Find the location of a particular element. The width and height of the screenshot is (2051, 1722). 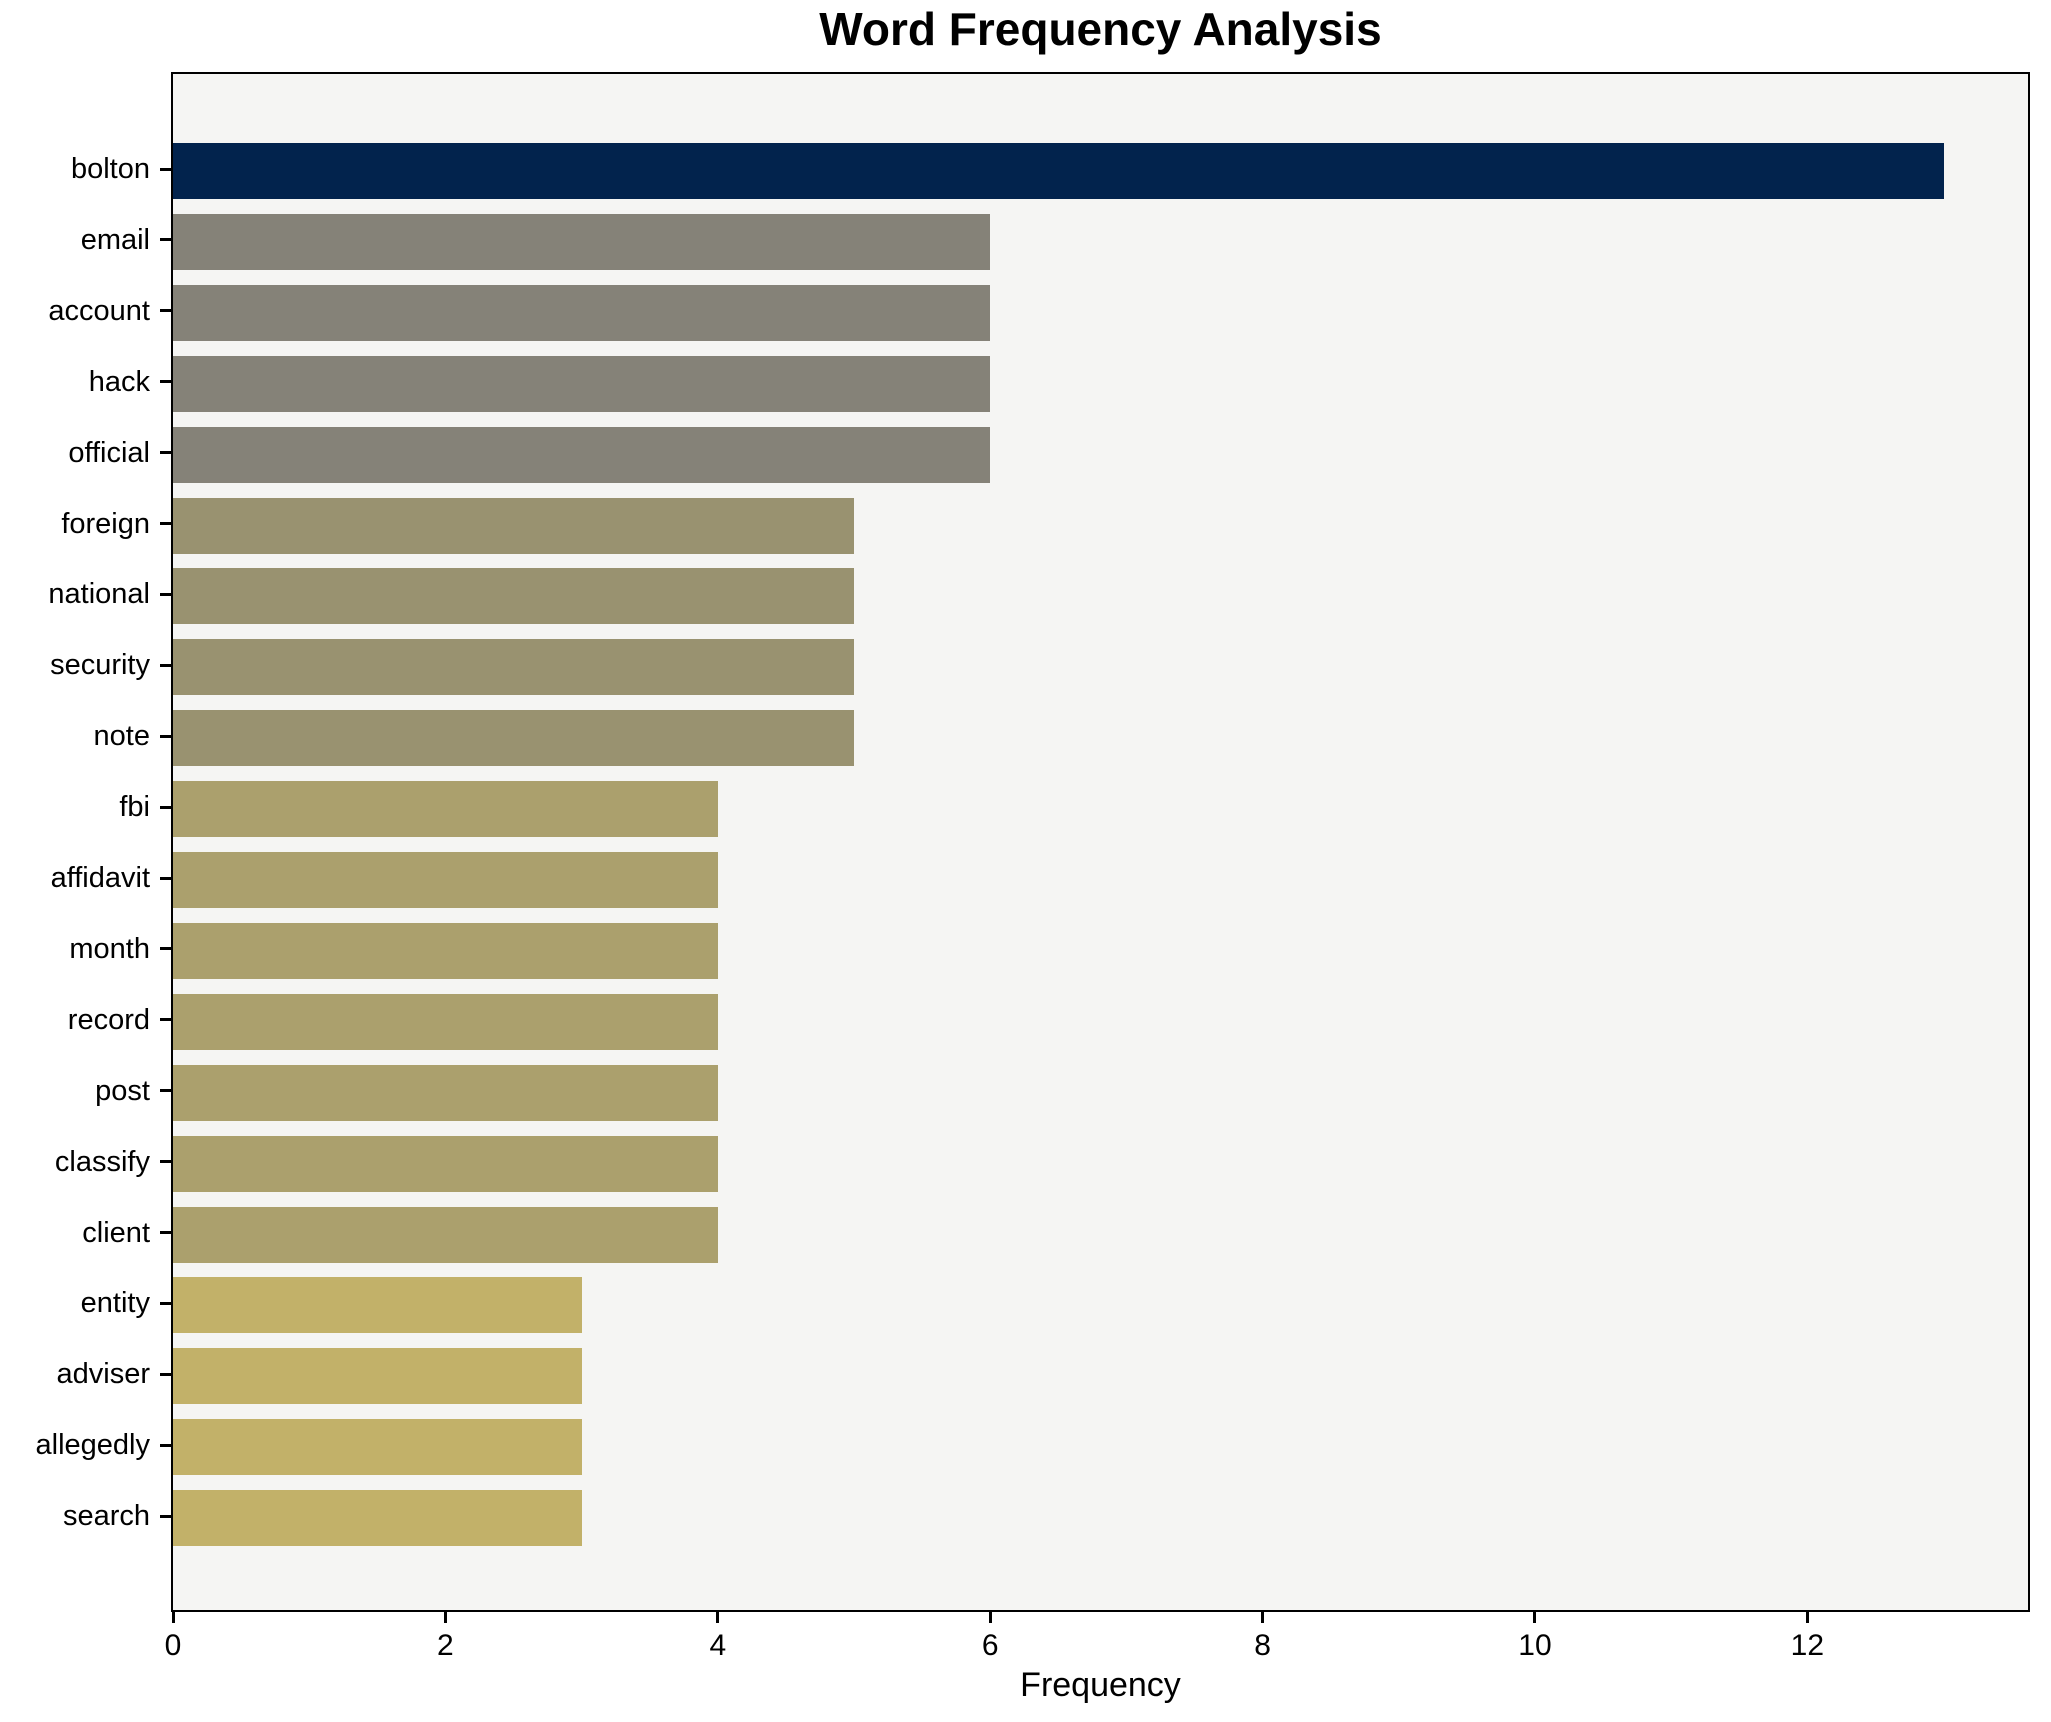

bar-security is located at coordinates (513, 667).